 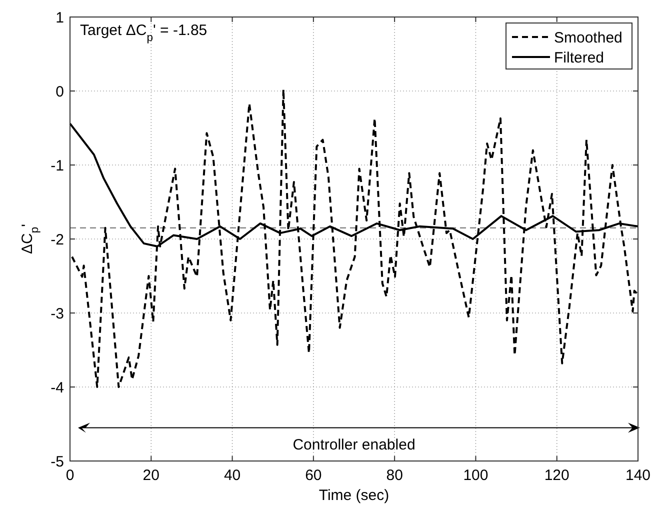 I want to click on y-tick-label: -4, so click(x=57, y=387).